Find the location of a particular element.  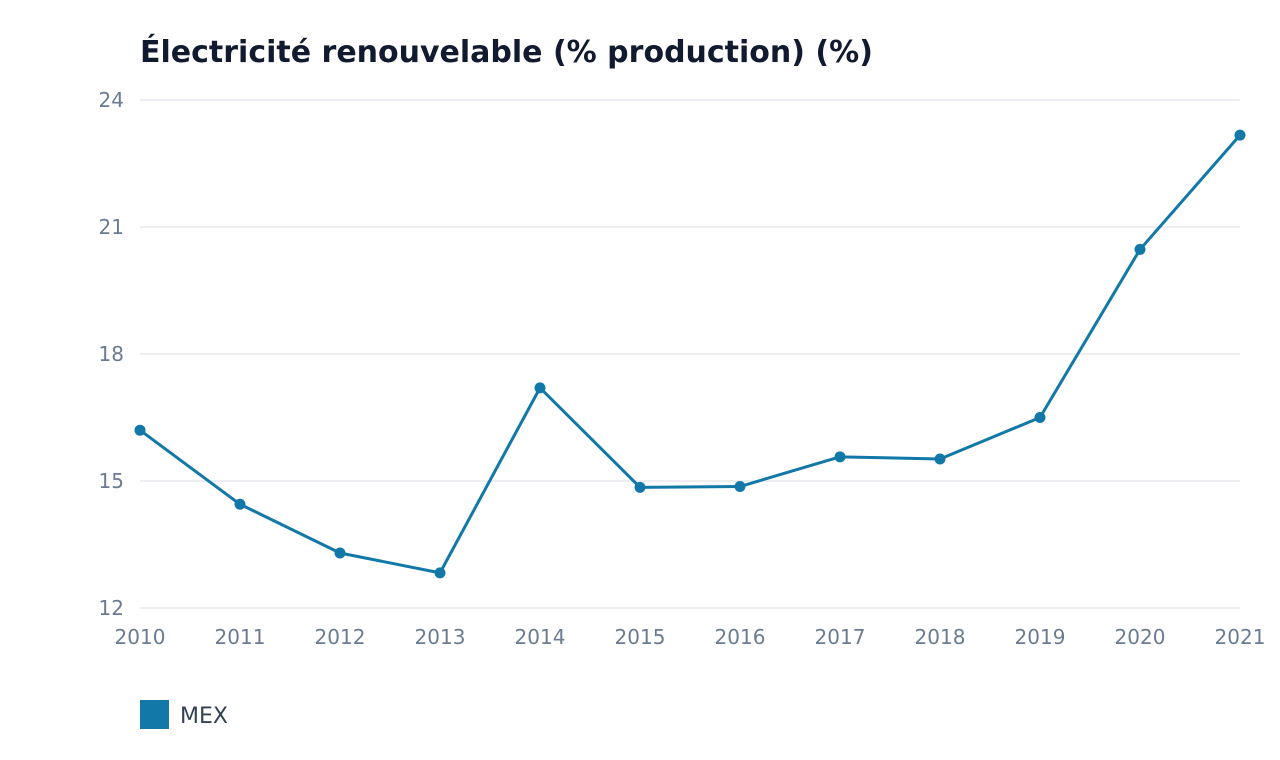

y-tick-label: 24 is located at coordinates (111, 100).